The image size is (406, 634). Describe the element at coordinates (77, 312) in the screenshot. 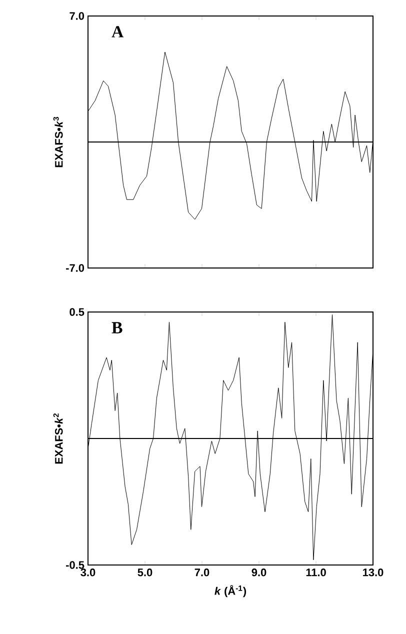

I see `y-tick-label: 0.5` at that location.